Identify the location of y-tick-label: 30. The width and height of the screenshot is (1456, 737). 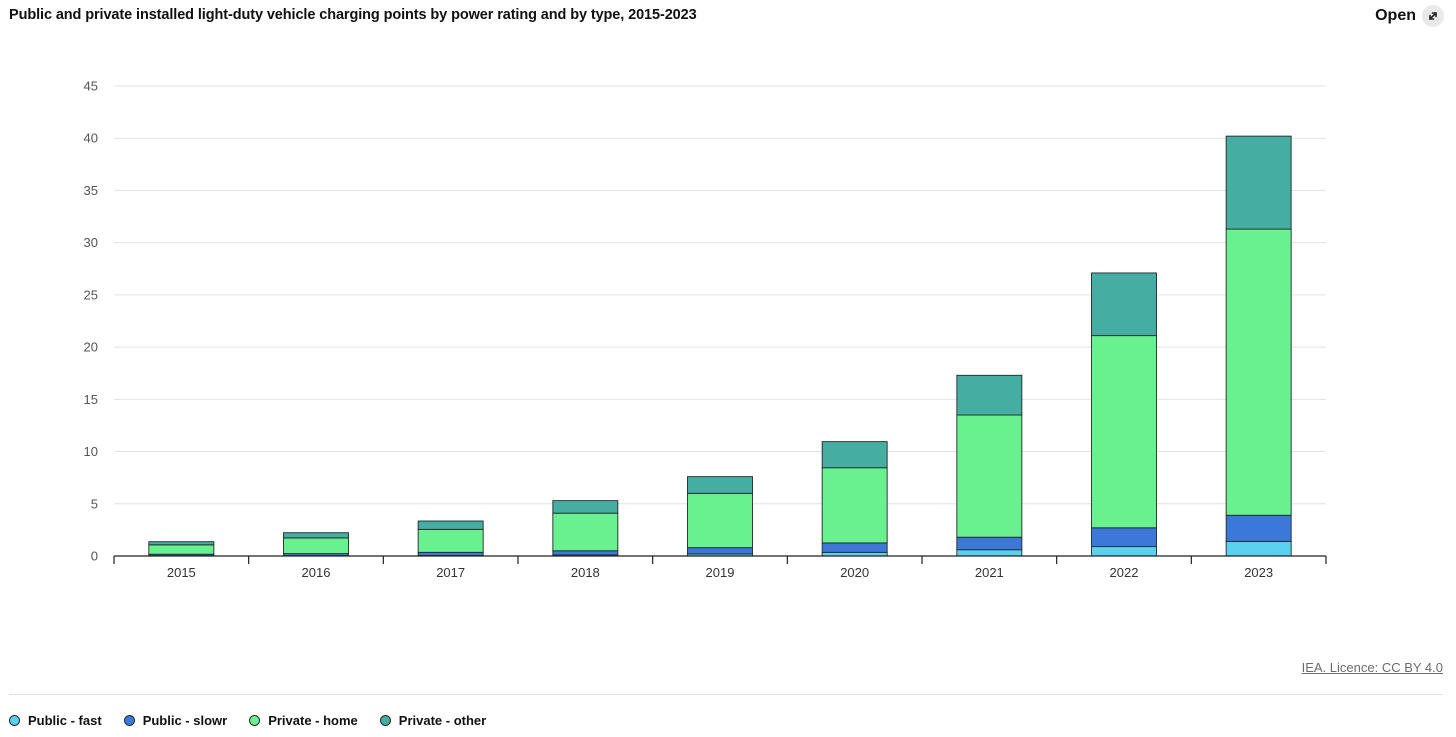
(91, 242).